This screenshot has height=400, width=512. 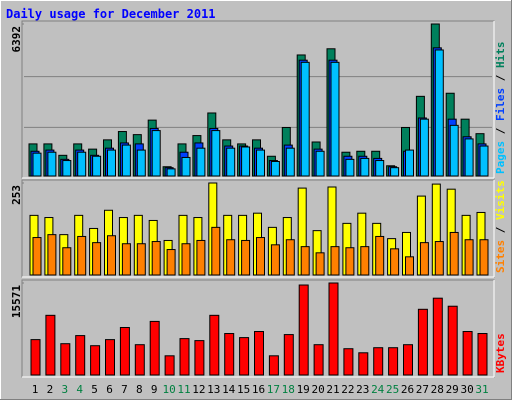 I want to click on x-tick-label: 30, so click(x=466, y=389).